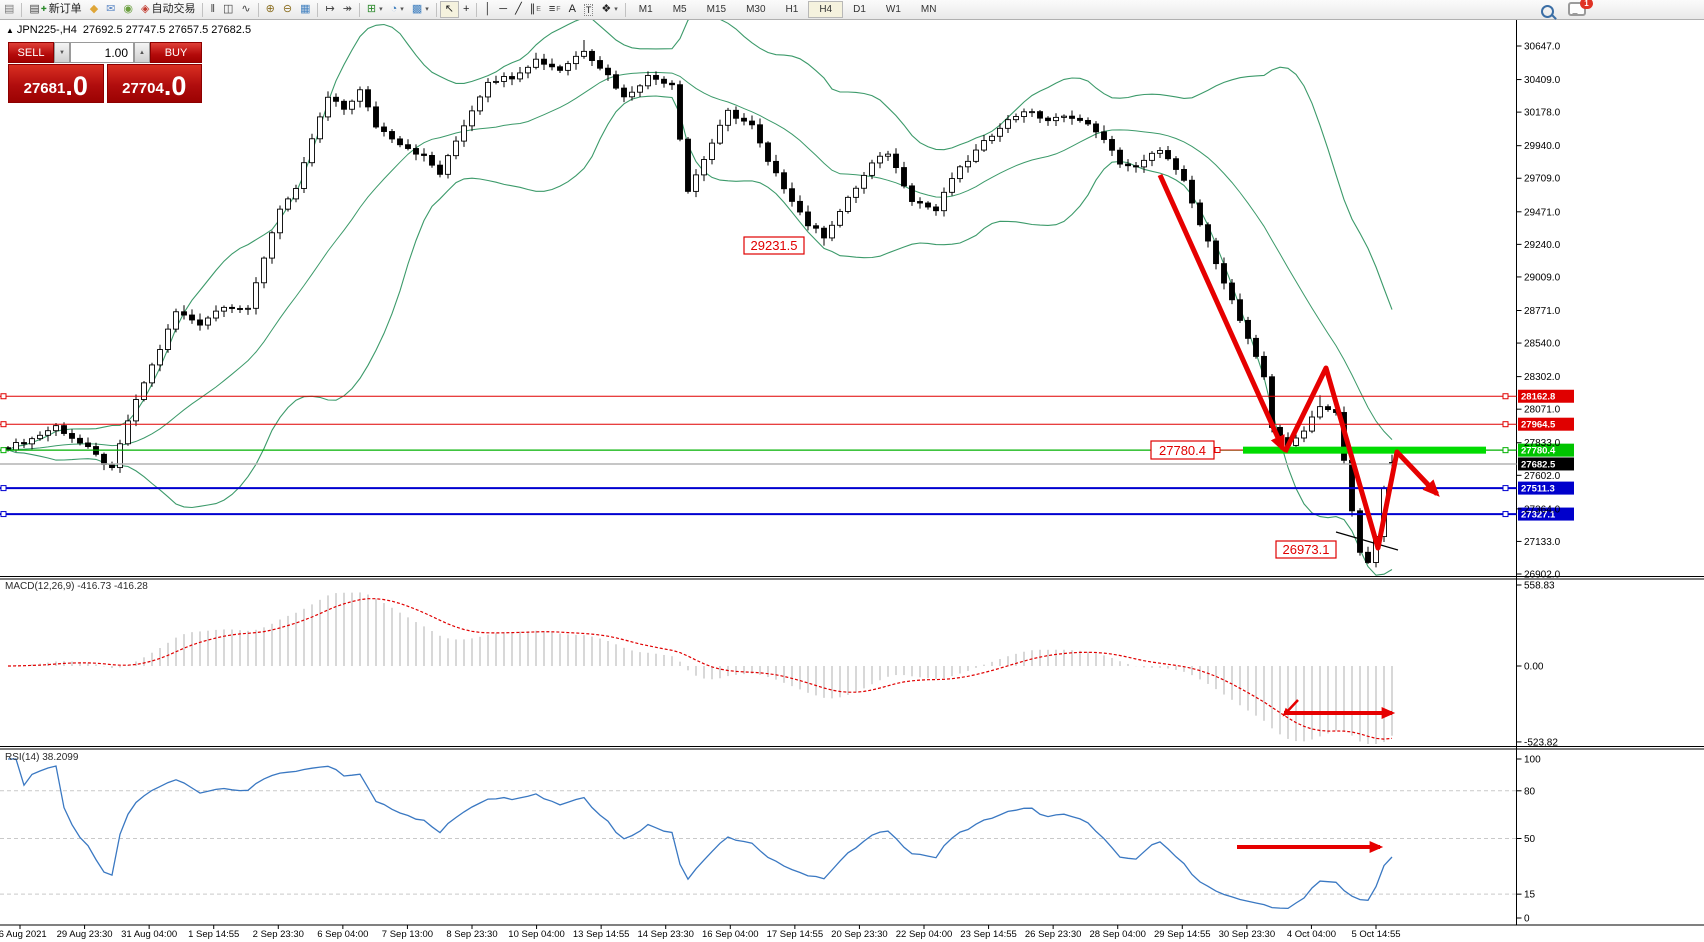 The height and width of the screenshot is (942, 1704). Describe the element at coordinates (1375, 934) in the screenshot. I see `svg-text: 5 Oct 14:55` at that location.